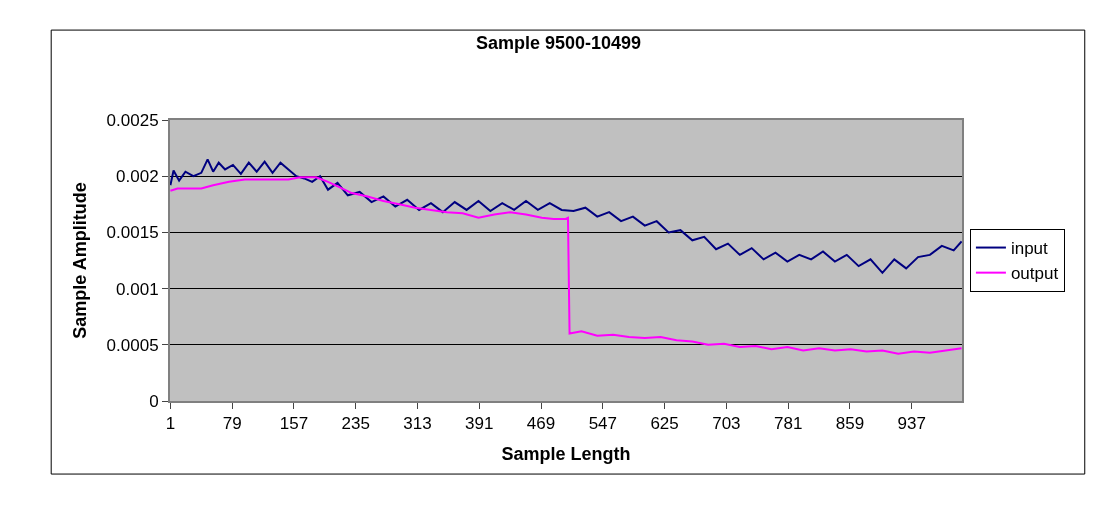 Image resolution: width=1117 pixels, height=521 pixels. What do you see at coordinates (232, 424) in the screenshot?
I see `x-tick-label: 79` at bounding box center [232, 424].